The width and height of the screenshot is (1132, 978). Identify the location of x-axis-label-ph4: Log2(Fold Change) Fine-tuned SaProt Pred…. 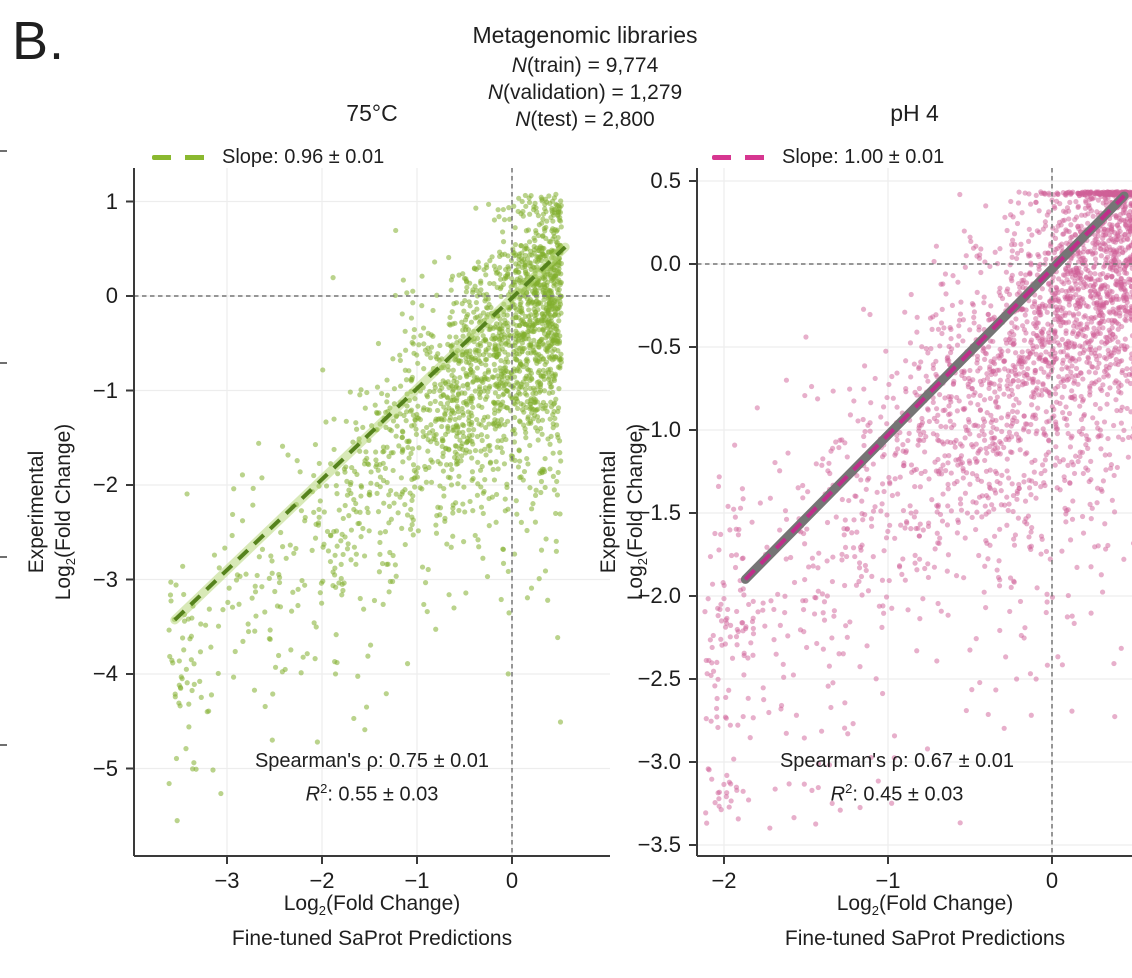
(925, 921).